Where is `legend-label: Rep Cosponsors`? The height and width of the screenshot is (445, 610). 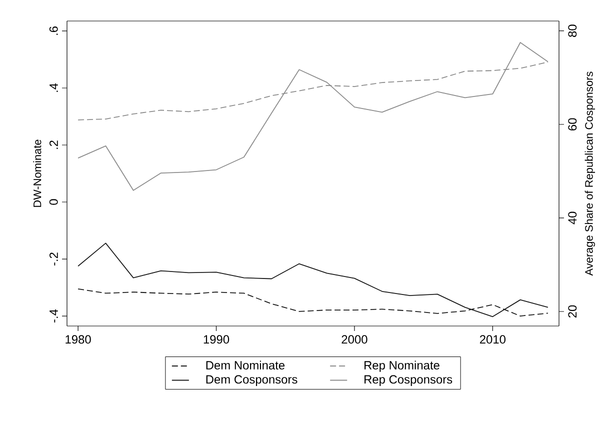 legend-label: Rep Cosponsors is located at coordinates (408, 380).